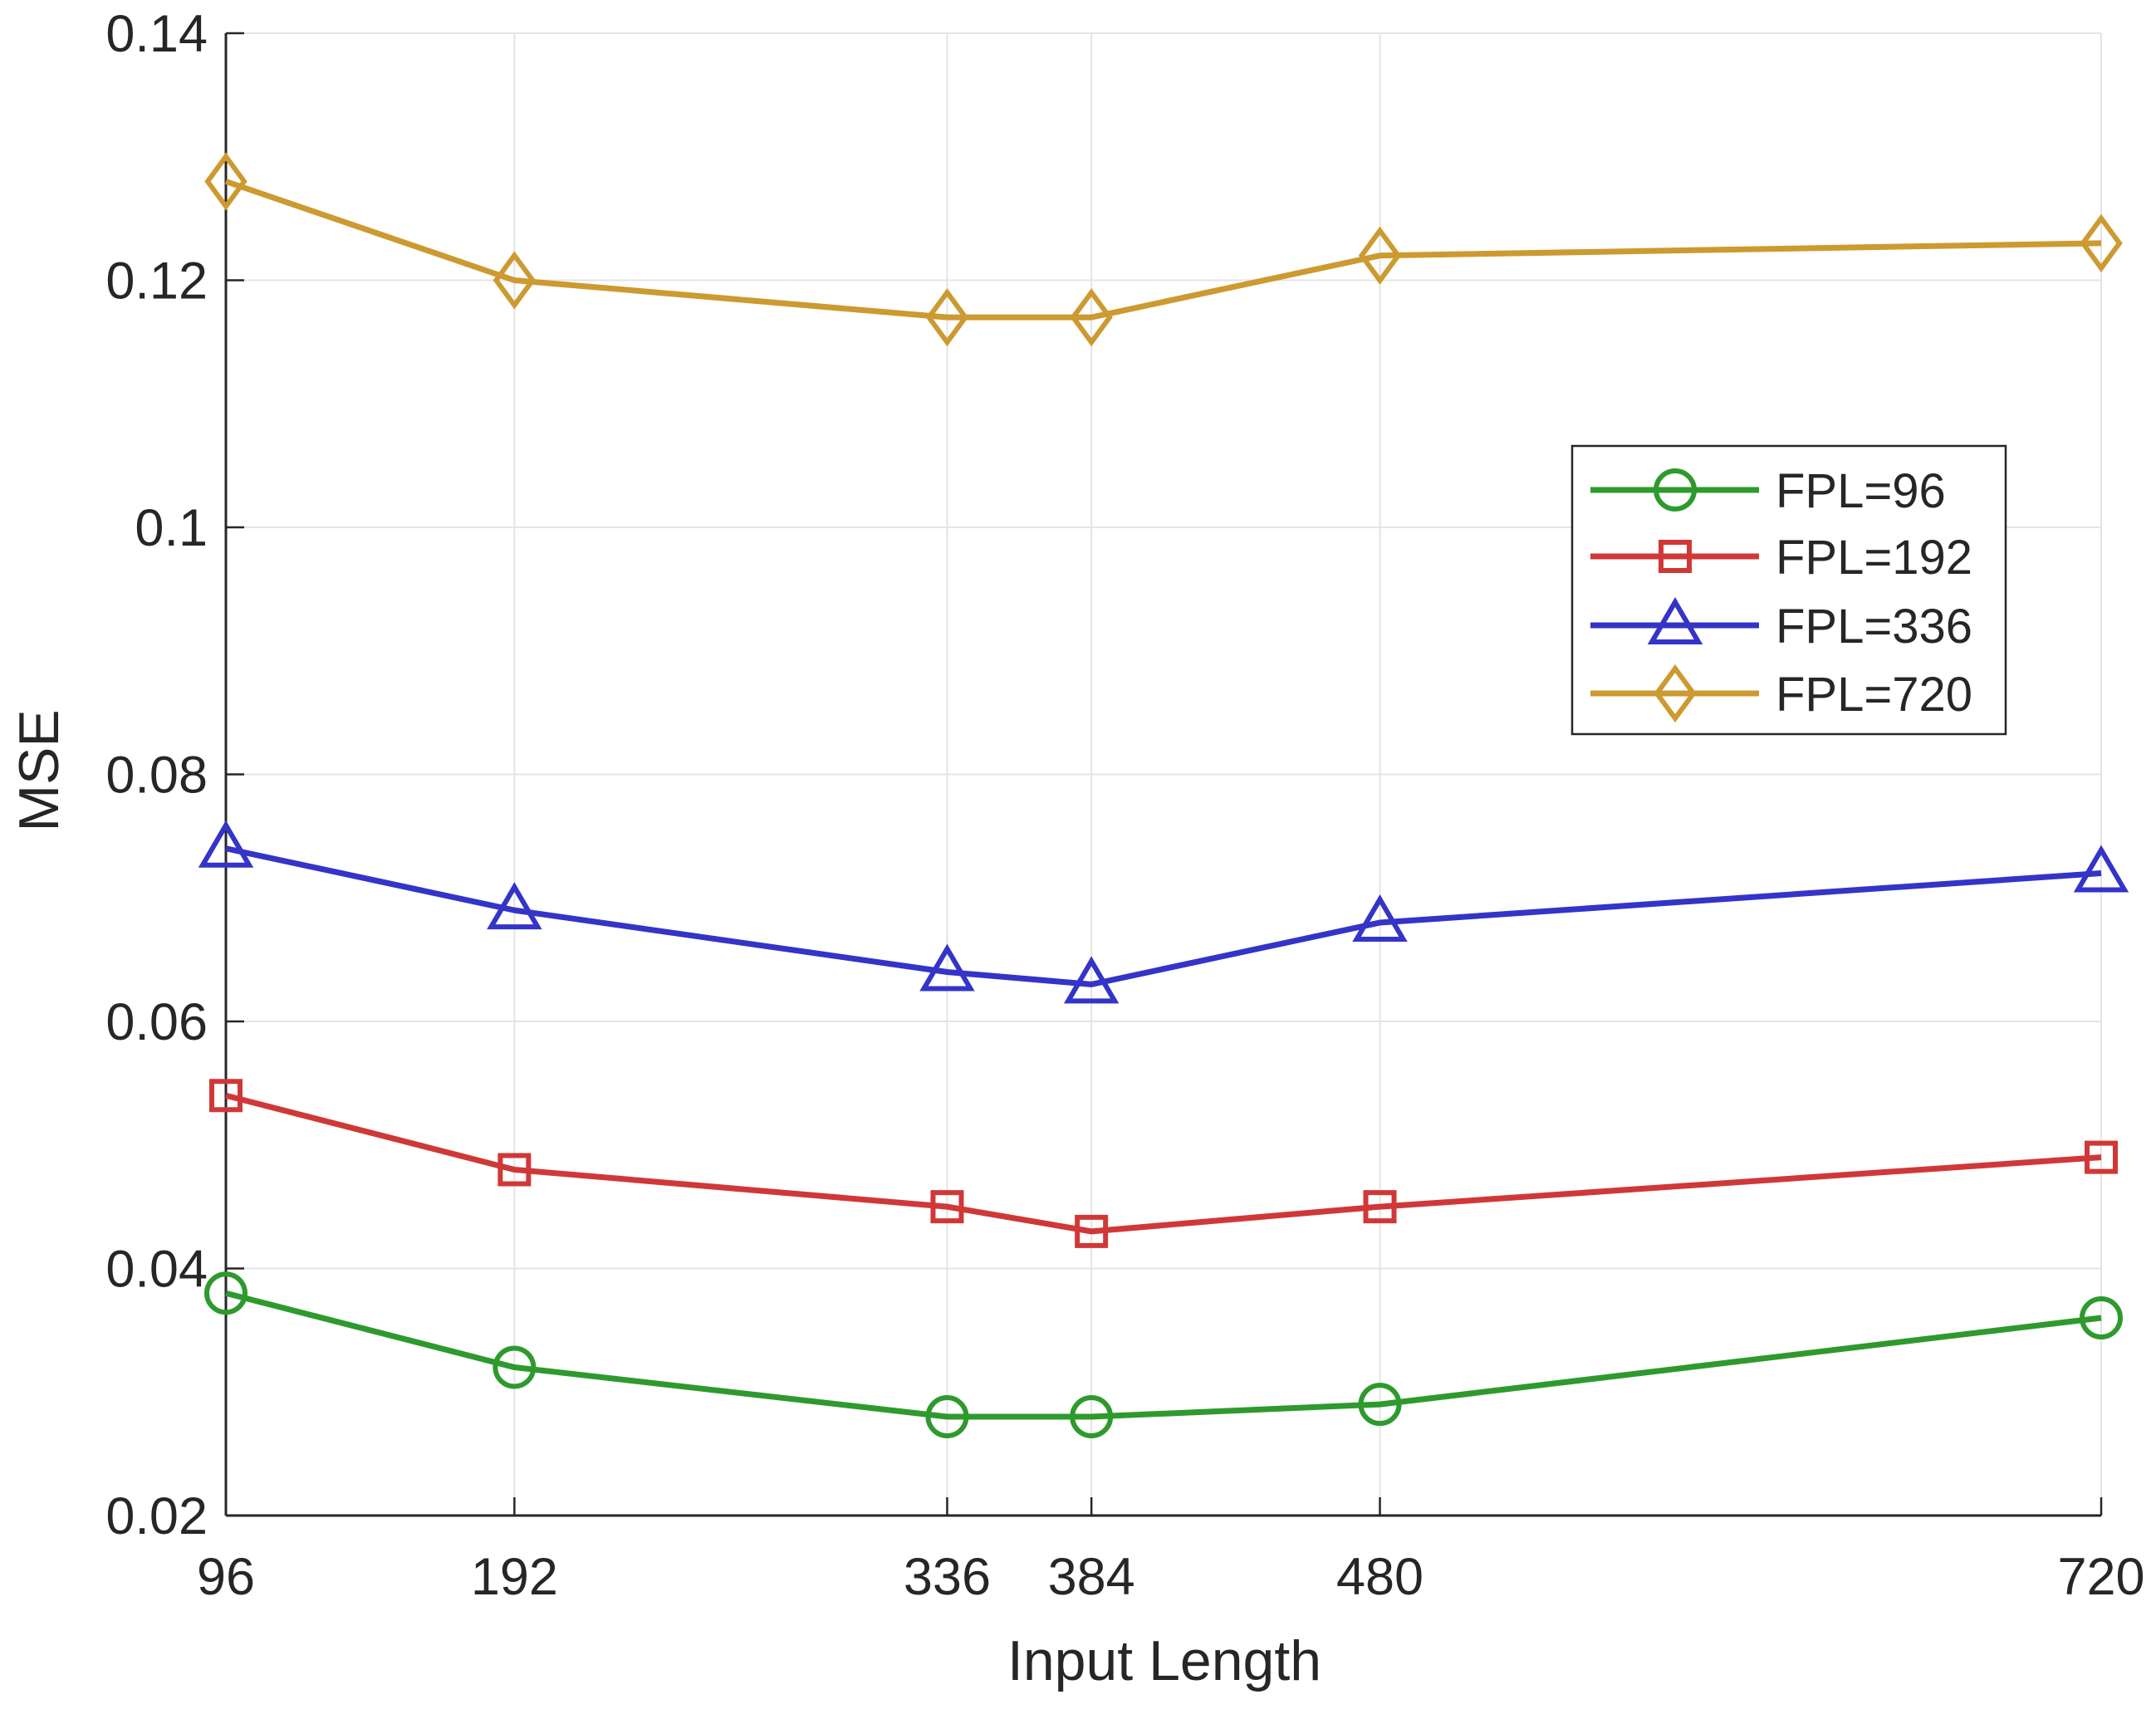 The width and height of the screenshot is (2156, 1714). Describe the element at coordinates (226, 1577) in the screenshot. I see `x-tick-label: 96` at that location.